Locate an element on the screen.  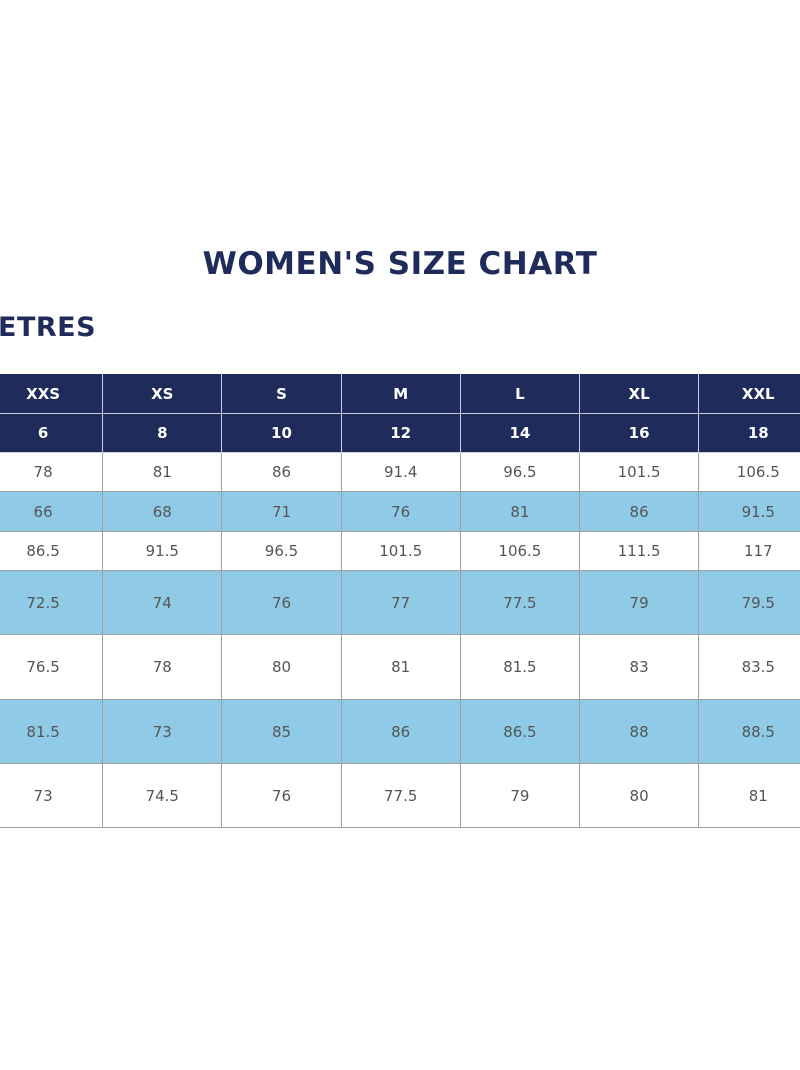
table-cell: 68 is located at coordinates (163, 512).